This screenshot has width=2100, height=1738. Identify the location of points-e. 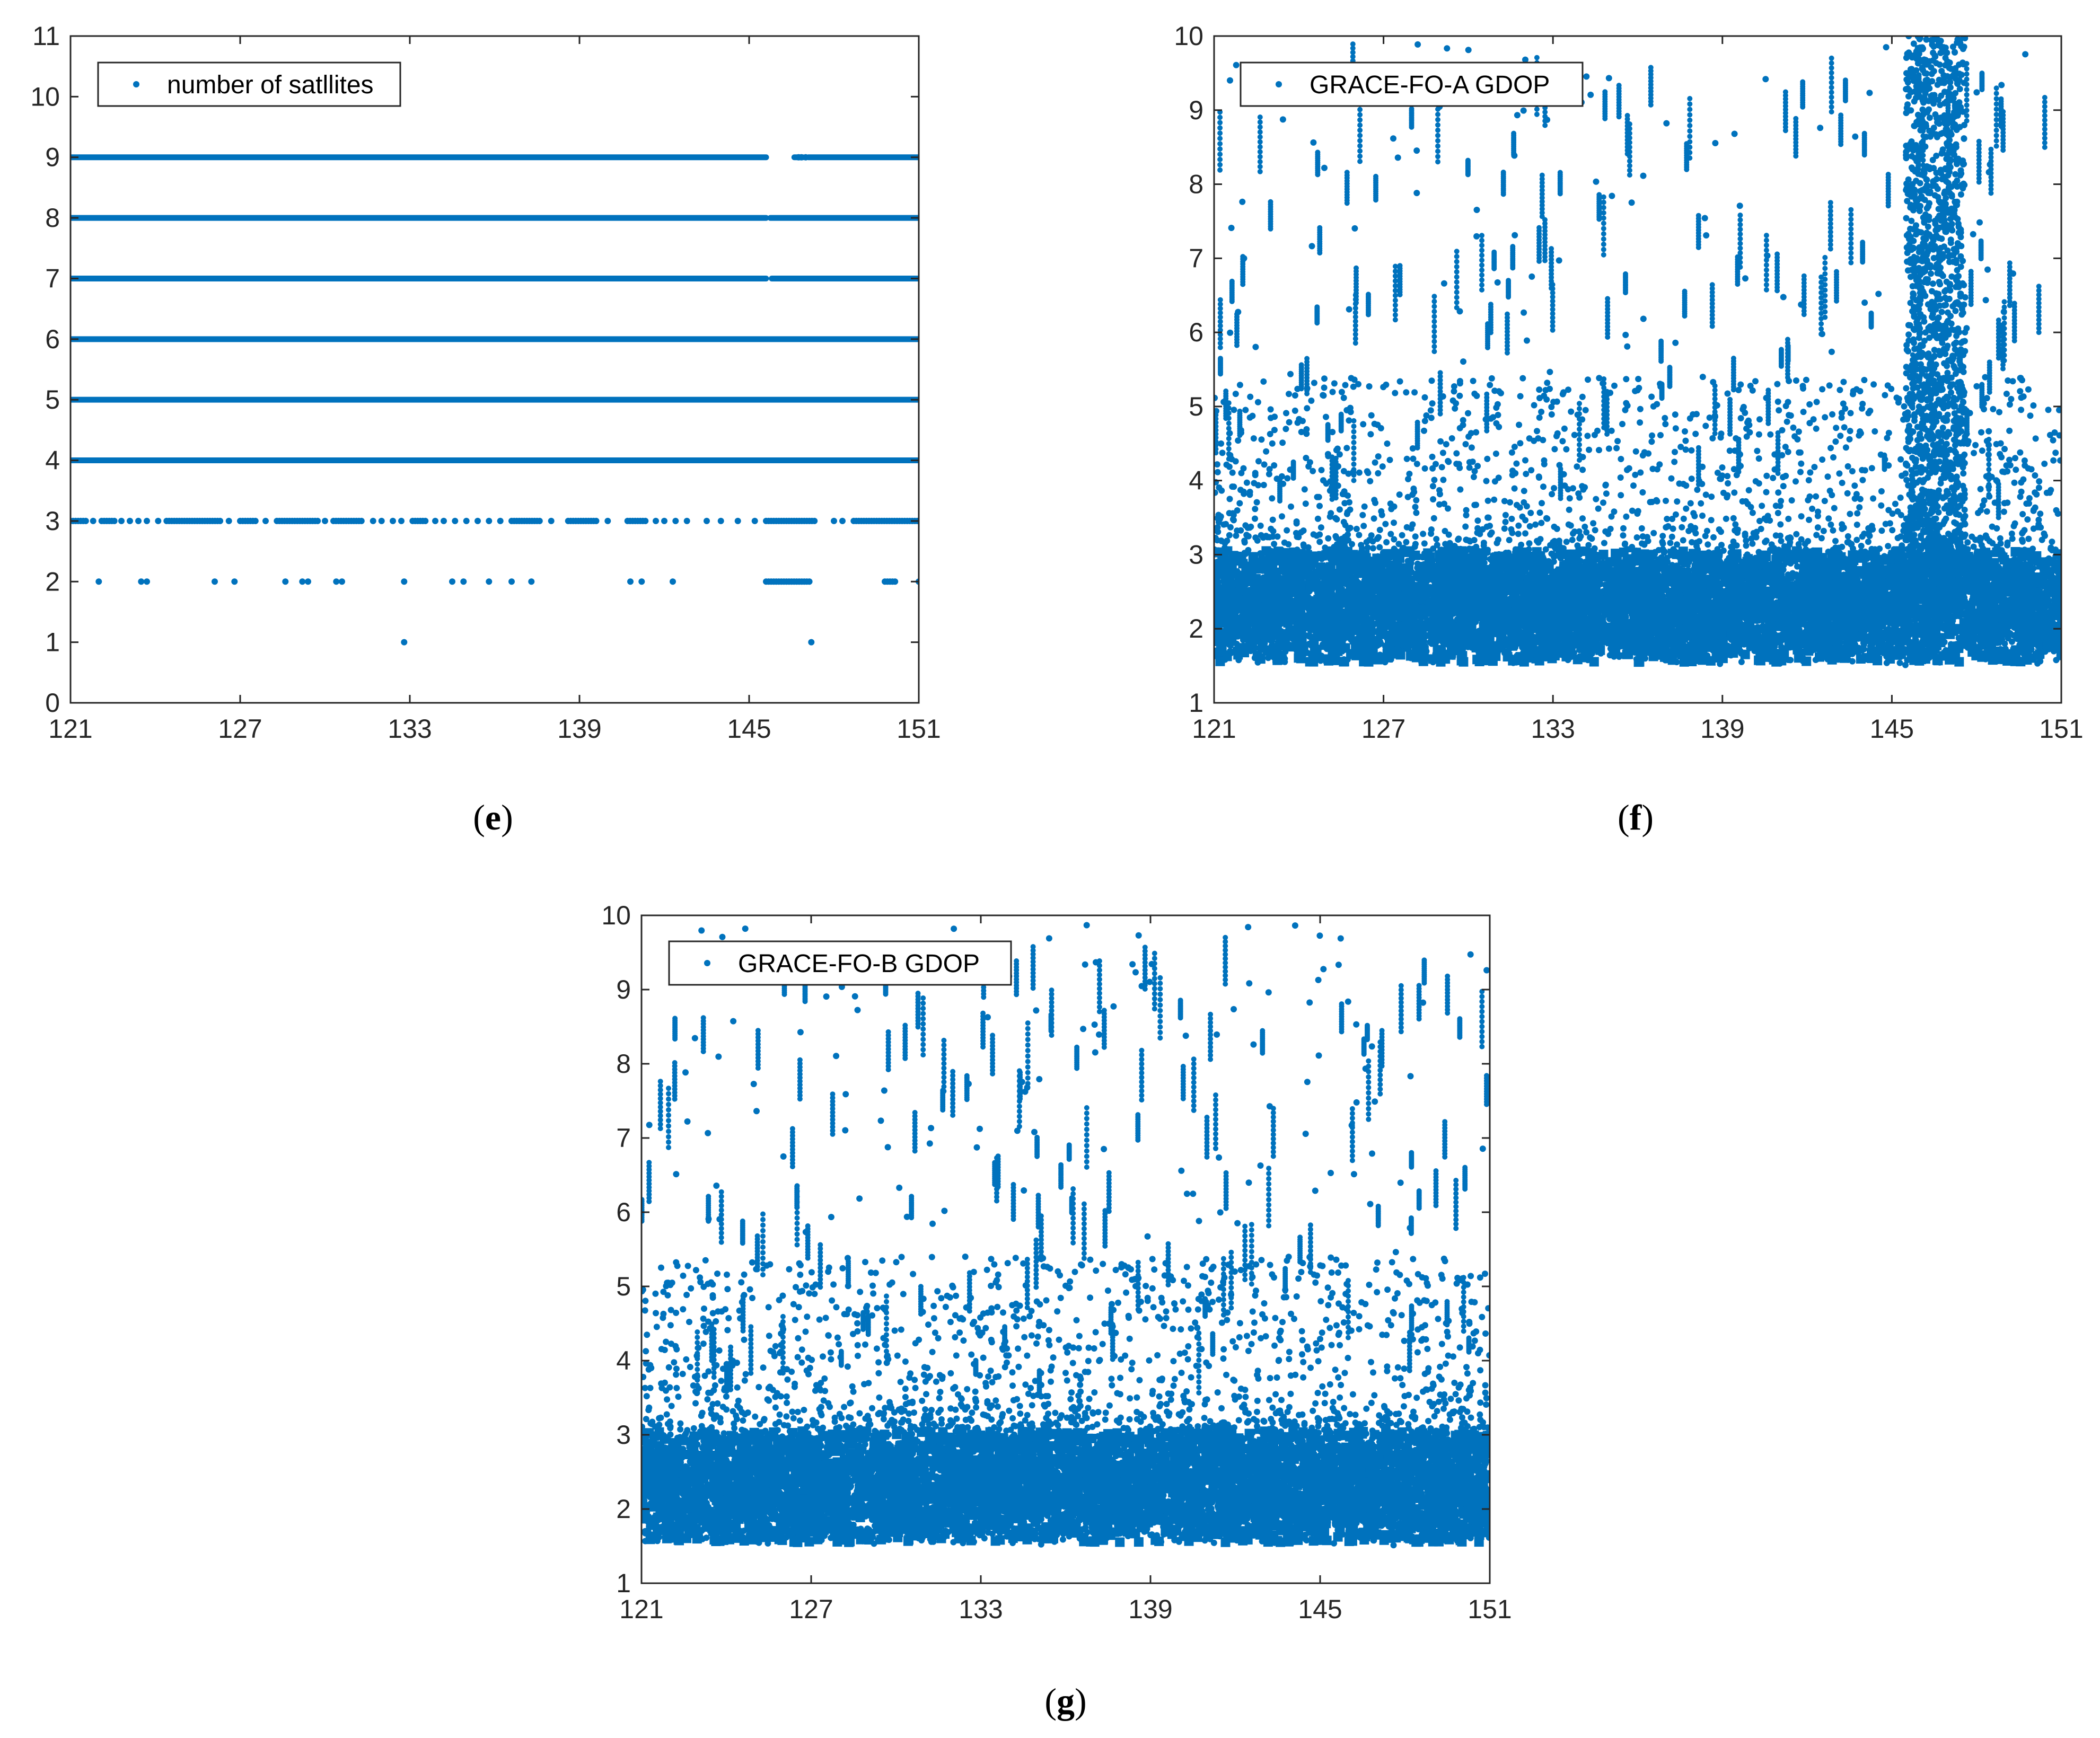
(495, 400).